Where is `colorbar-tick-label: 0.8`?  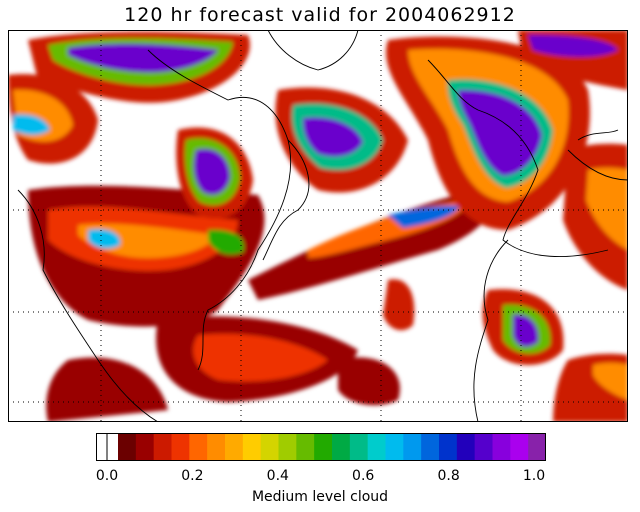 colorbar-tick-label: 0.8 is located at coordinates (448, 476).